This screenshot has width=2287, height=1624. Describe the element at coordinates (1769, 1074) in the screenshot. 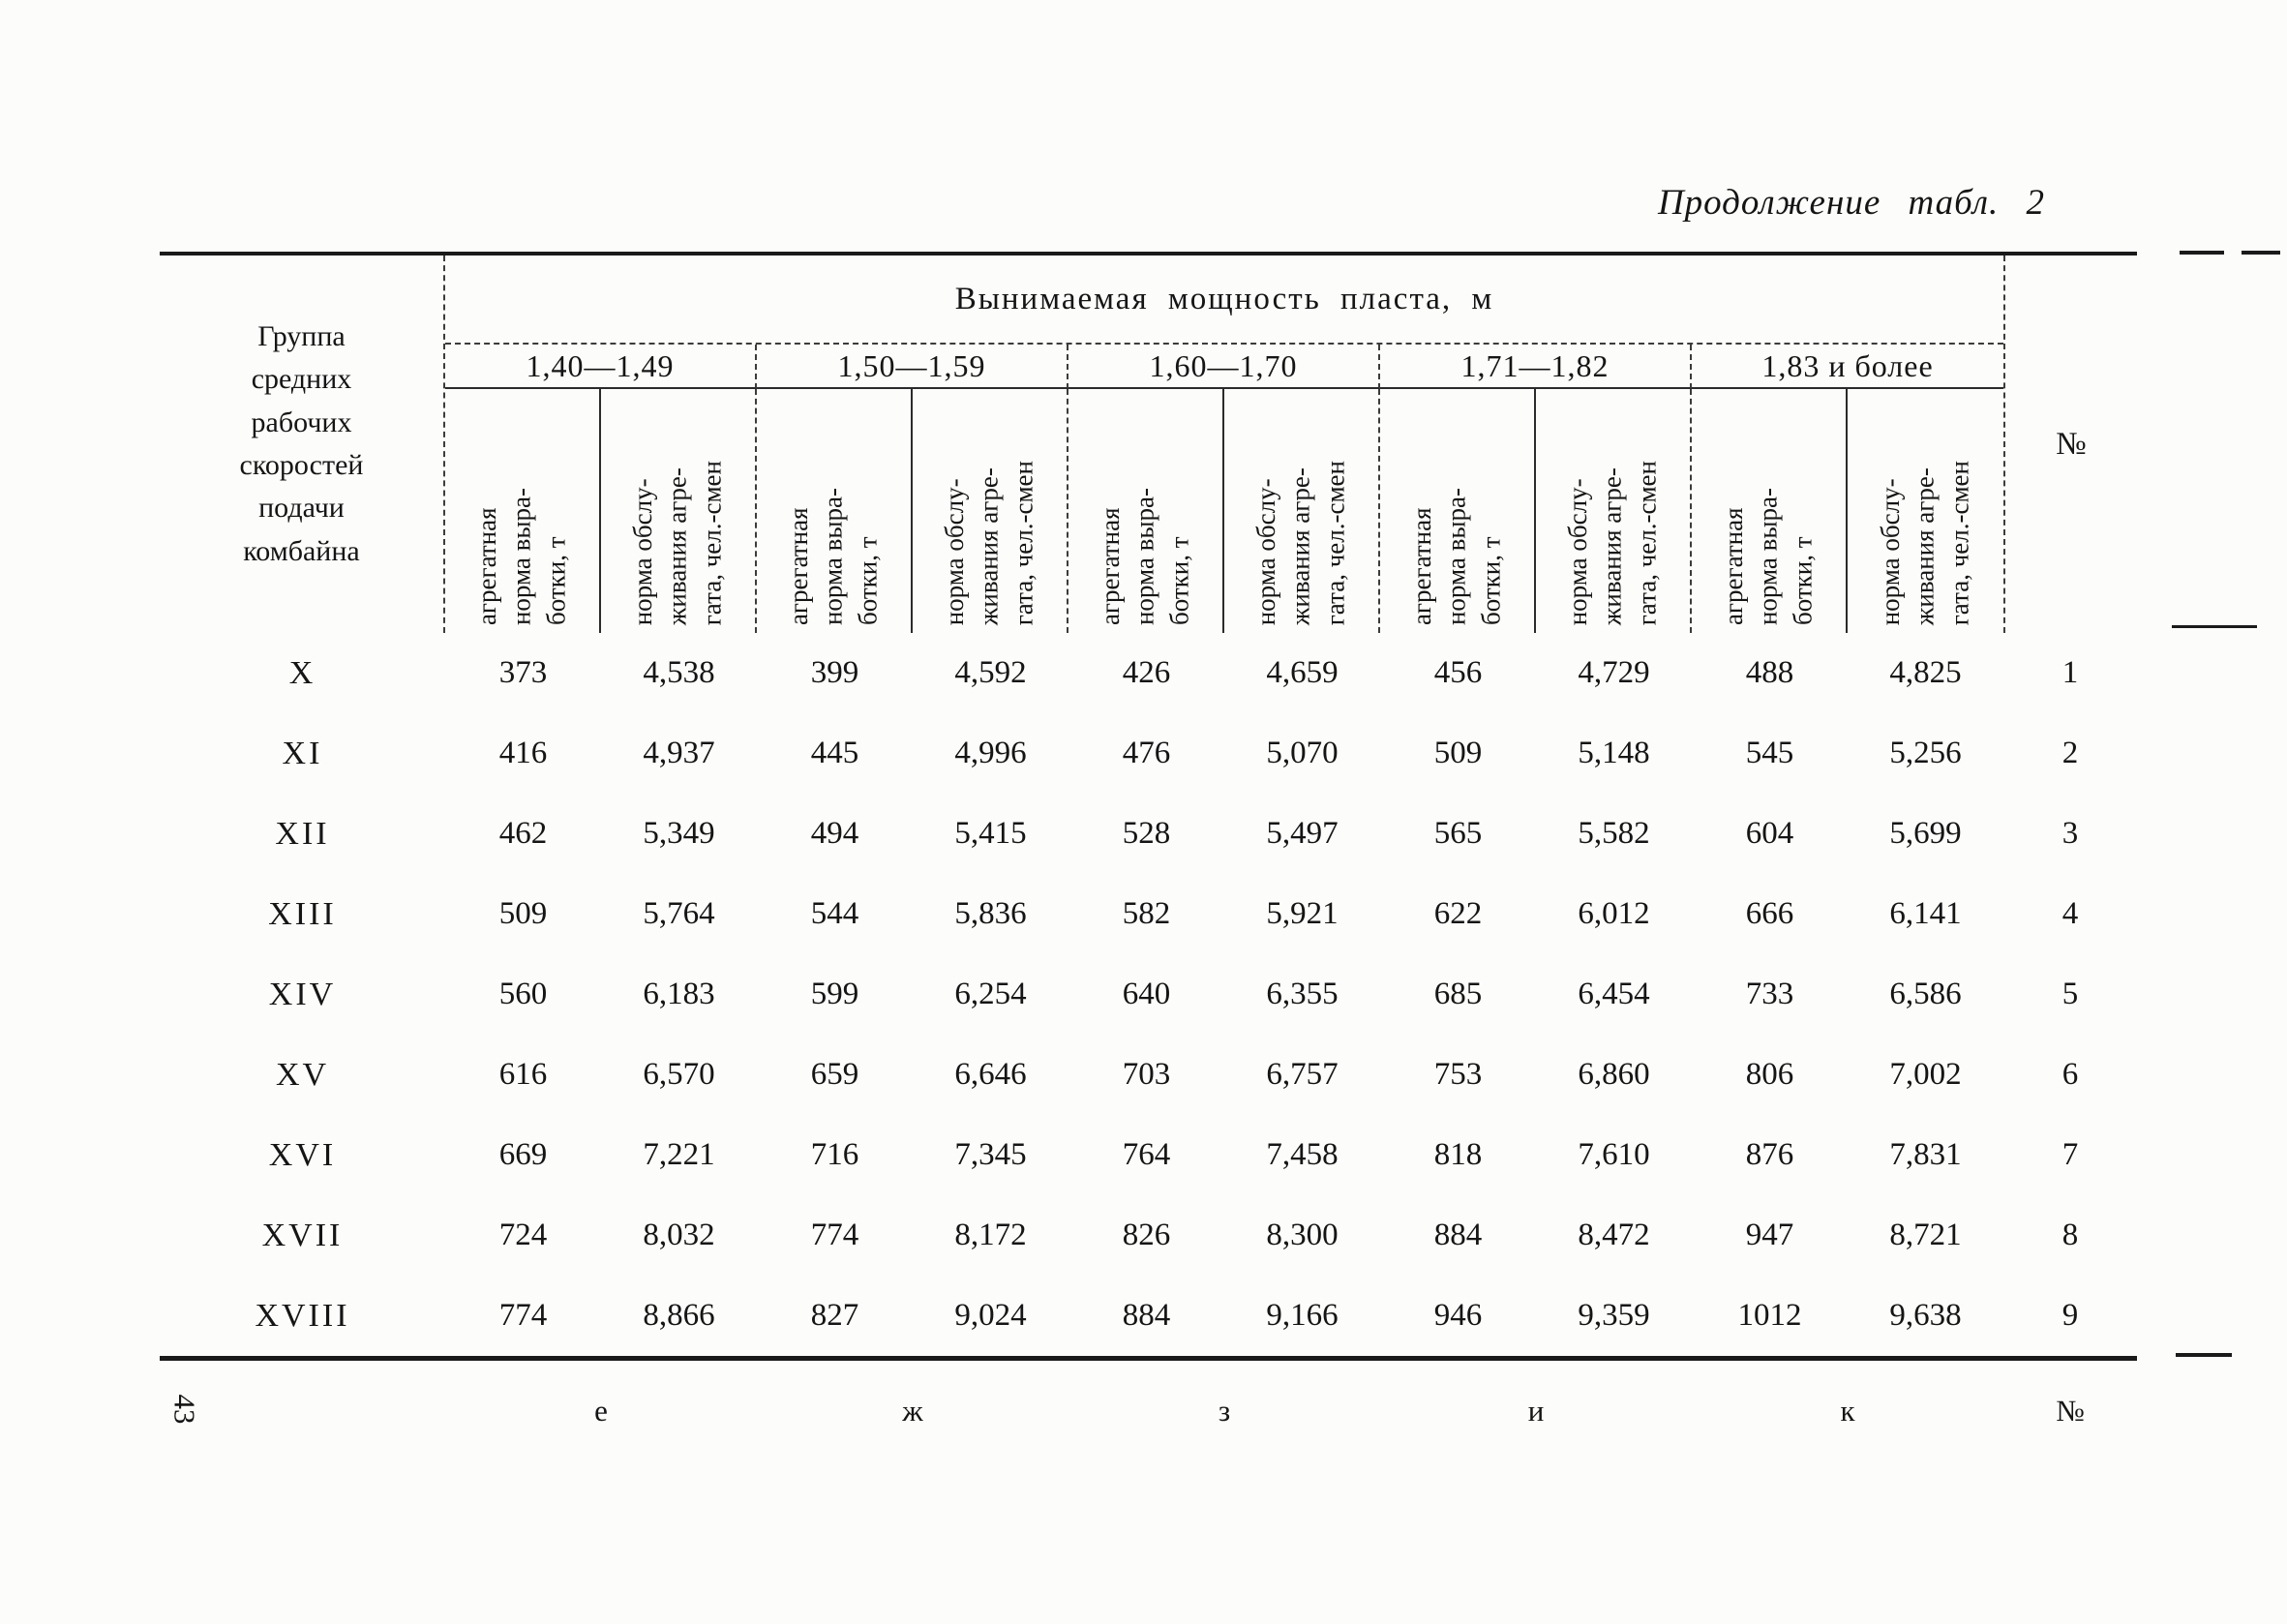

I see `table-cell-value: 806` at that location.